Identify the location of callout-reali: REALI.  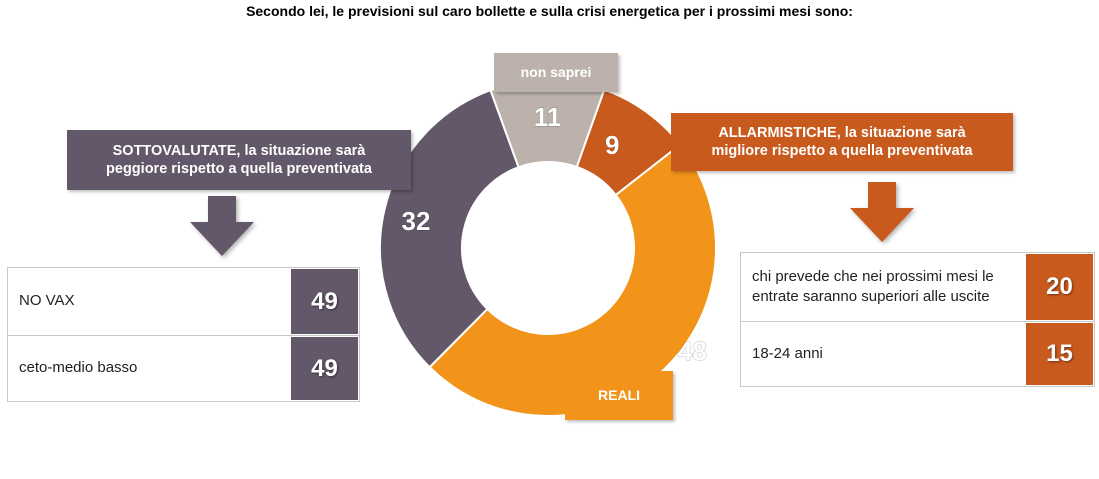
(619, 395).